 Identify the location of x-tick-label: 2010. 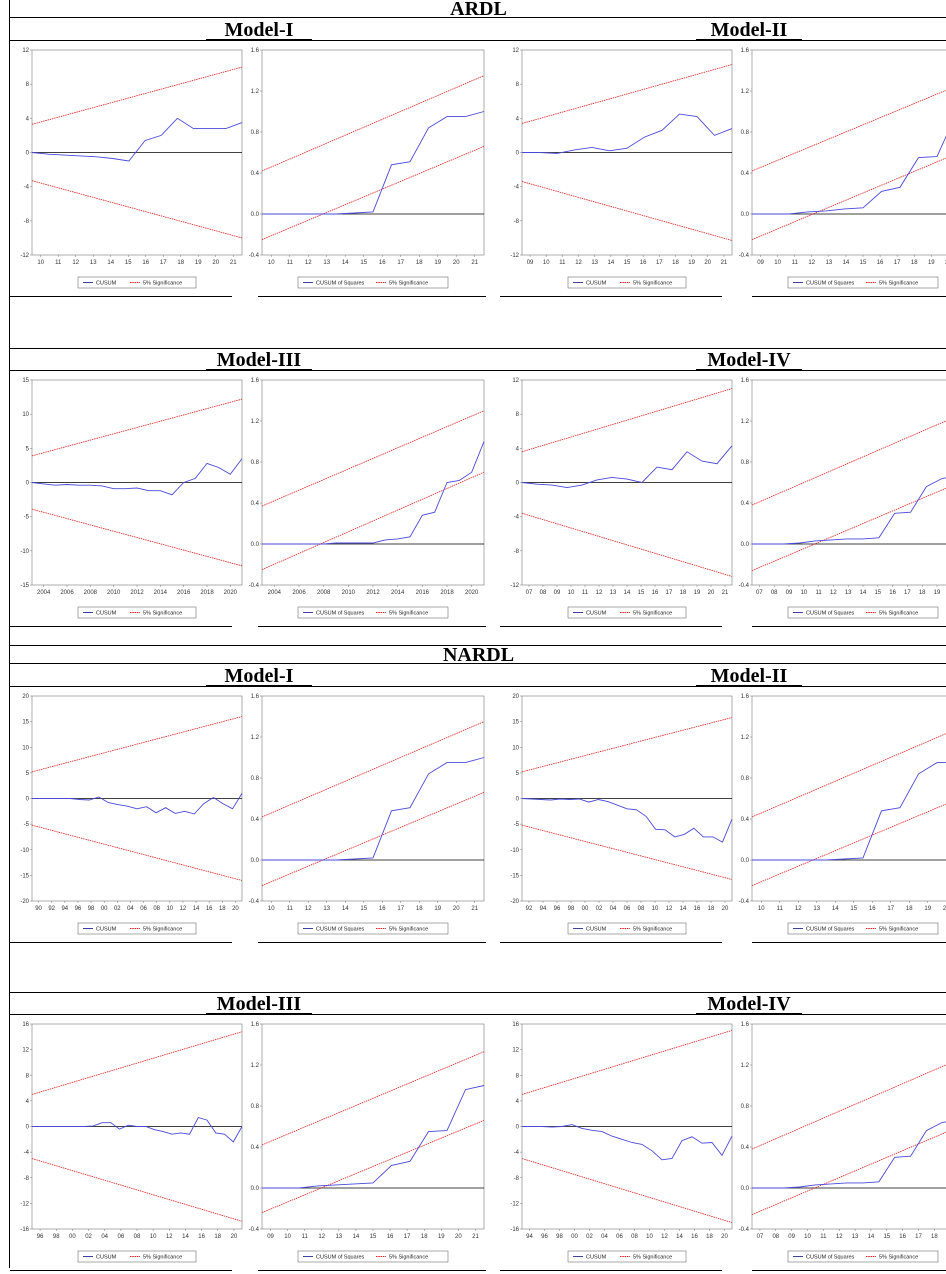
(349, 593).